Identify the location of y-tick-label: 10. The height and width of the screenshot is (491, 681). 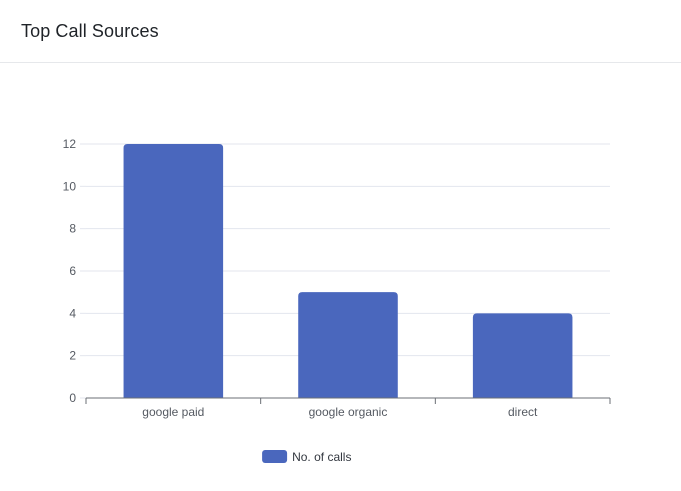
(70, 186).